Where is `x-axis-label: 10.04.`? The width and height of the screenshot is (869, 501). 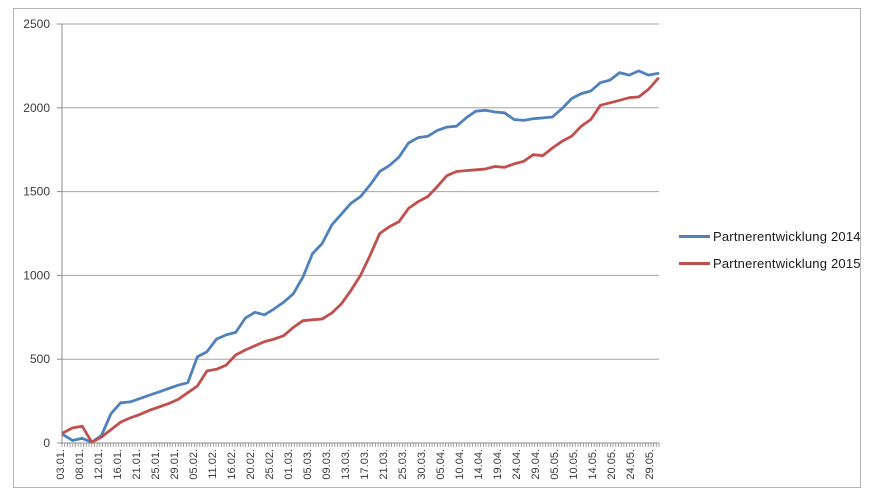
x-axis-label: 10.04. is located at coordinates (460, 464).